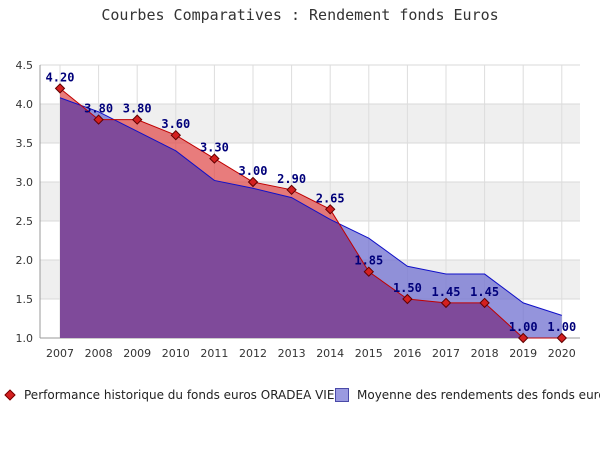 The width and height of the screenshot is (600, 450). What do you see at coordinates (137, 353) in the screenshot?
I see `x-tick-label: 2009` at bounding box center [137, 353].